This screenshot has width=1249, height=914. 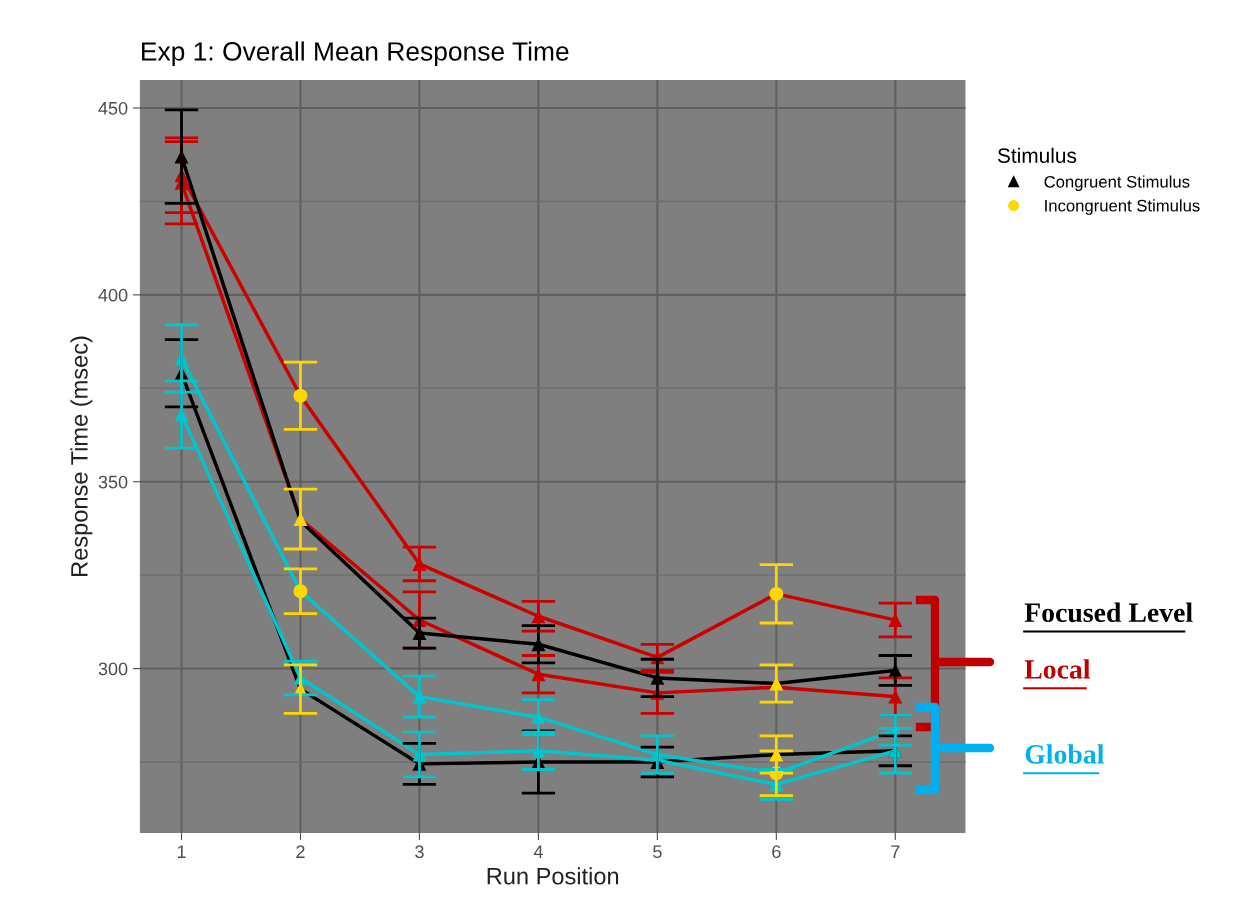 What do you see at coordinates (1057, 669) in the screenshot?
I see `text: Local` at bounding box center [1057, 669].